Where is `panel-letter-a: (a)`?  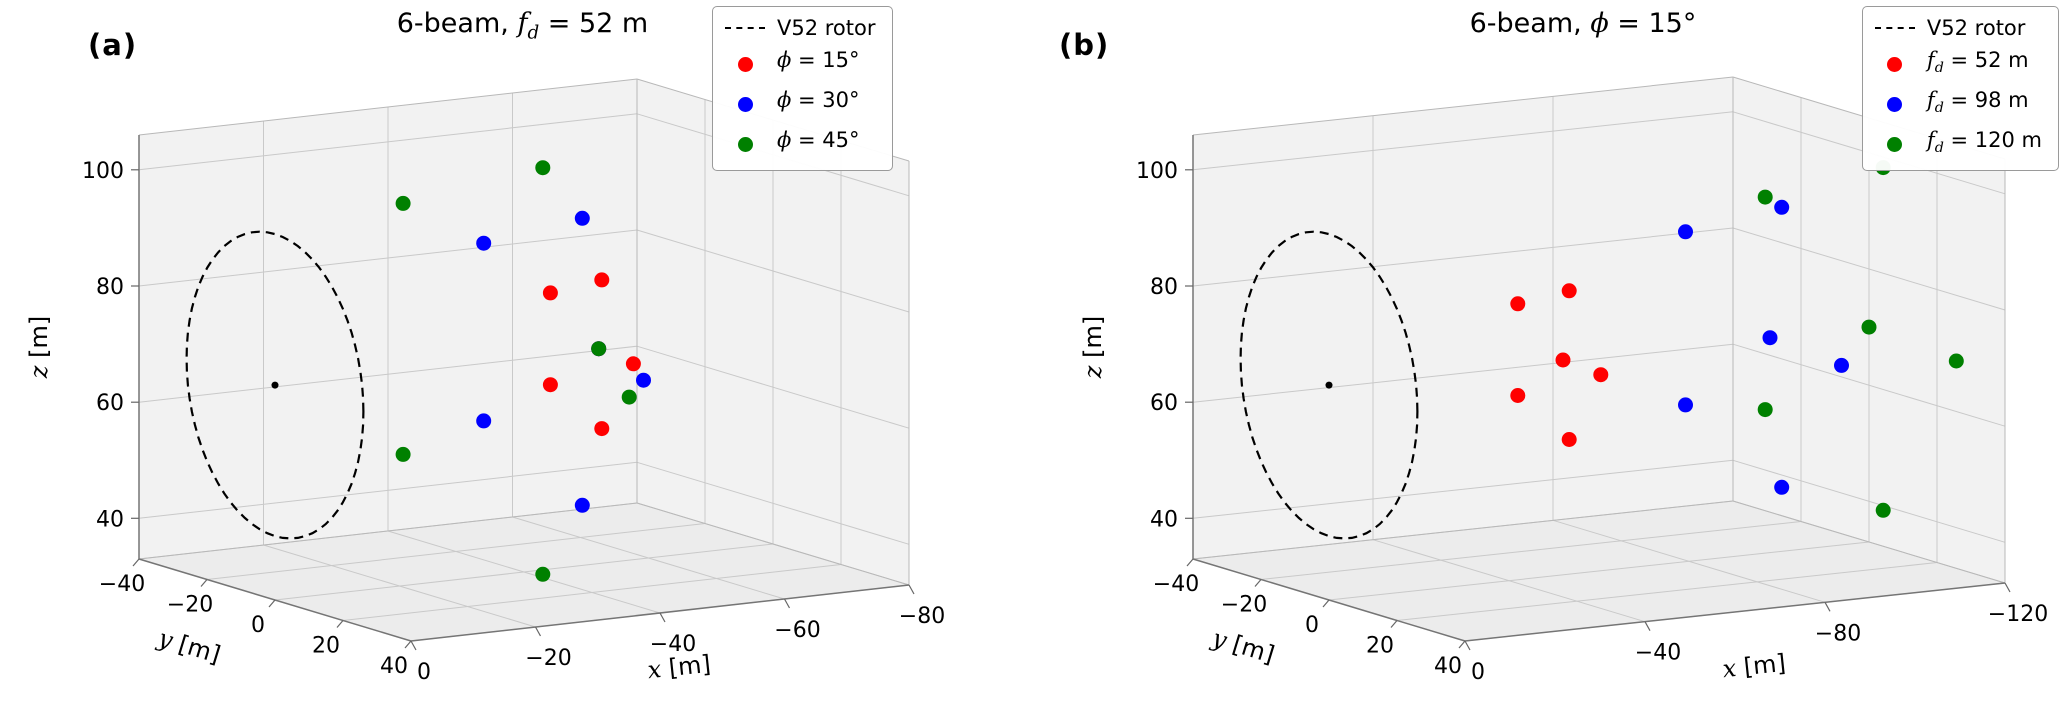
panel-letter-a: (a) is located at coordinates (113, 45).